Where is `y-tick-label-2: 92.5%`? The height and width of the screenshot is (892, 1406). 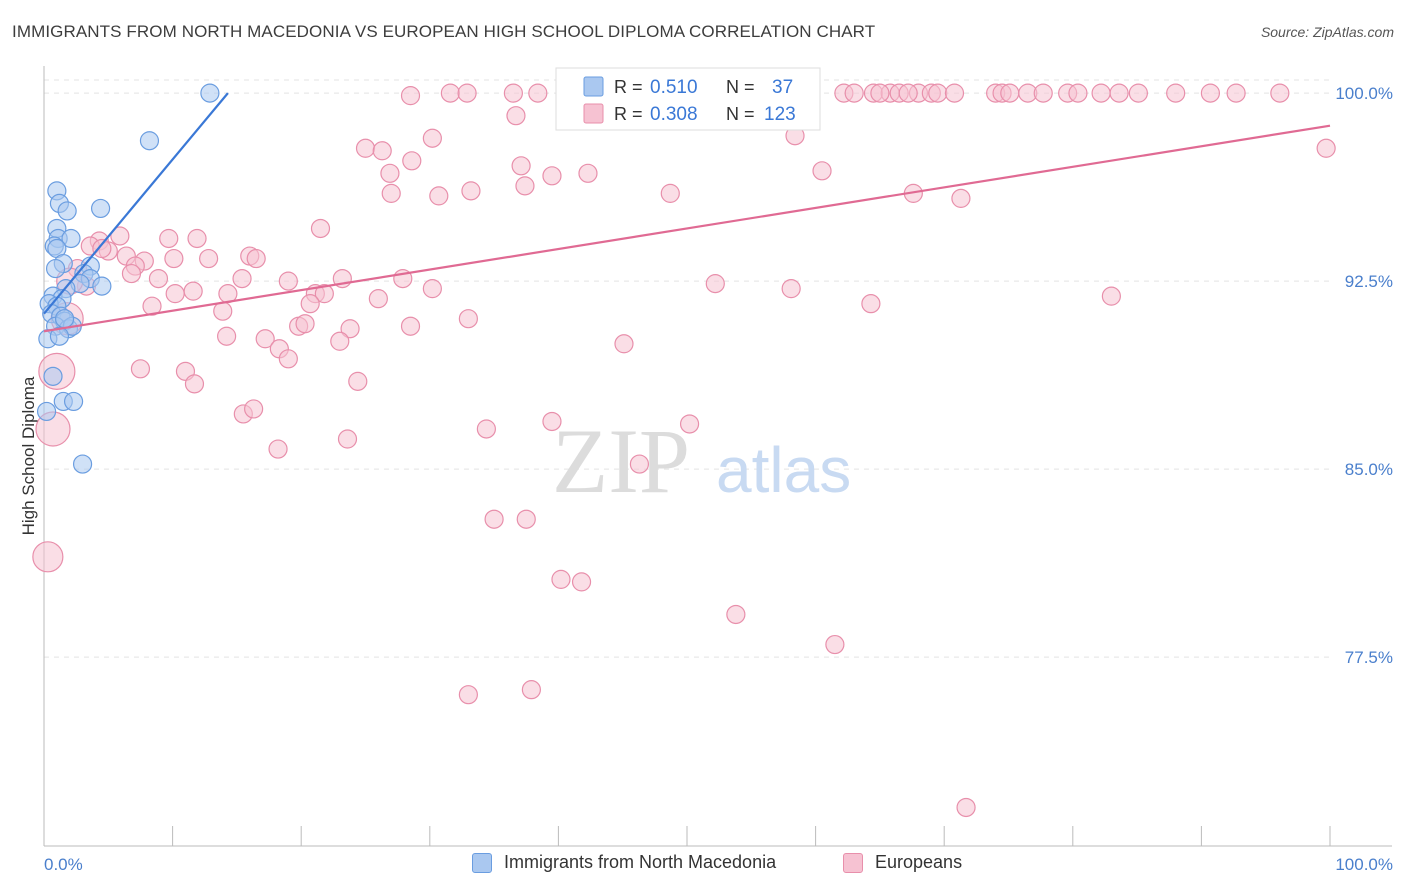 y-tick-label-2: 92.5% is located at coordinates (1369, 281).